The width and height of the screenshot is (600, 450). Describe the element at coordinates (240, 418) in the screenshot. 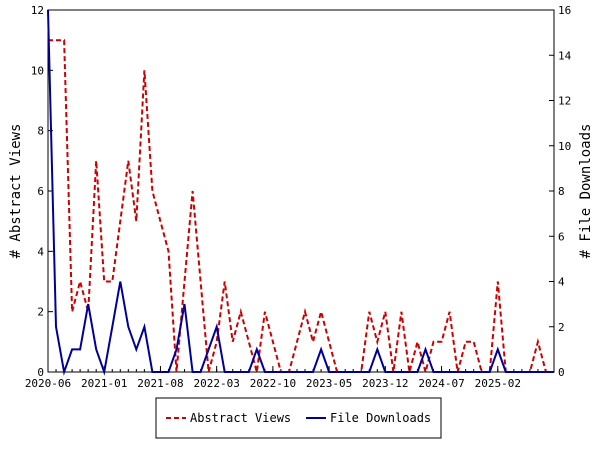

I see `legend-label-abstract-views: Abstract Views` at that location.